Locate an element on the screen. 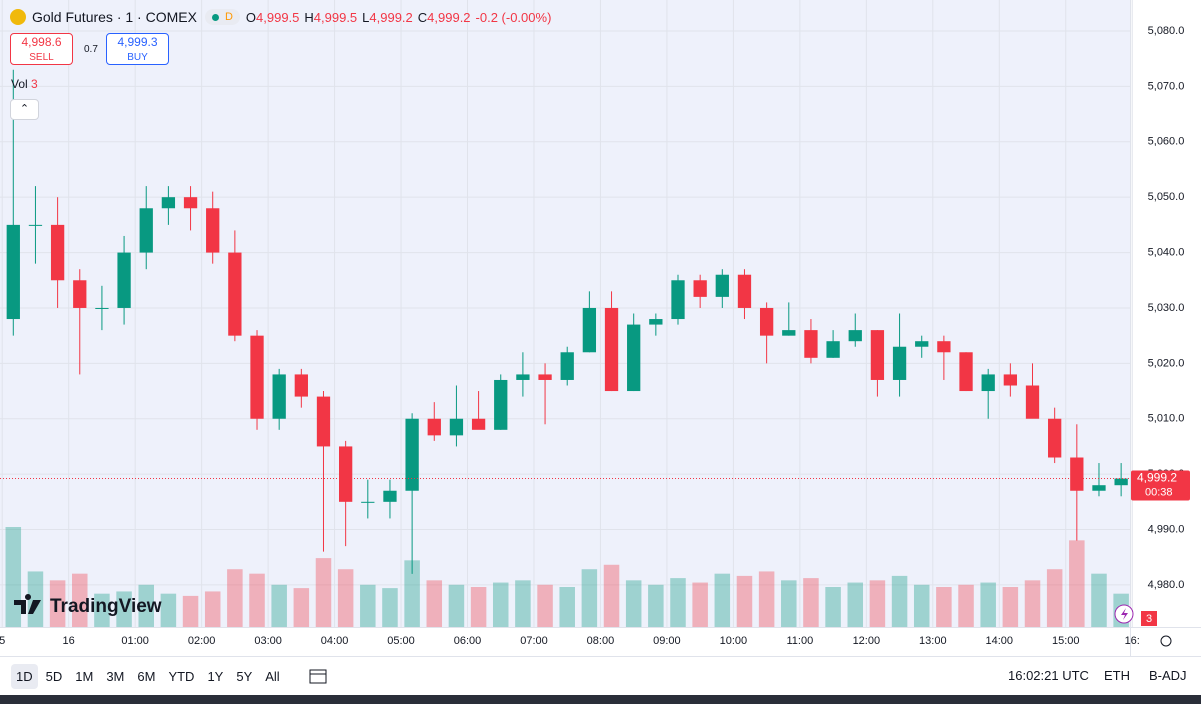  y-tick-label: 5,020.0 is located at coordinates (1166, 363).